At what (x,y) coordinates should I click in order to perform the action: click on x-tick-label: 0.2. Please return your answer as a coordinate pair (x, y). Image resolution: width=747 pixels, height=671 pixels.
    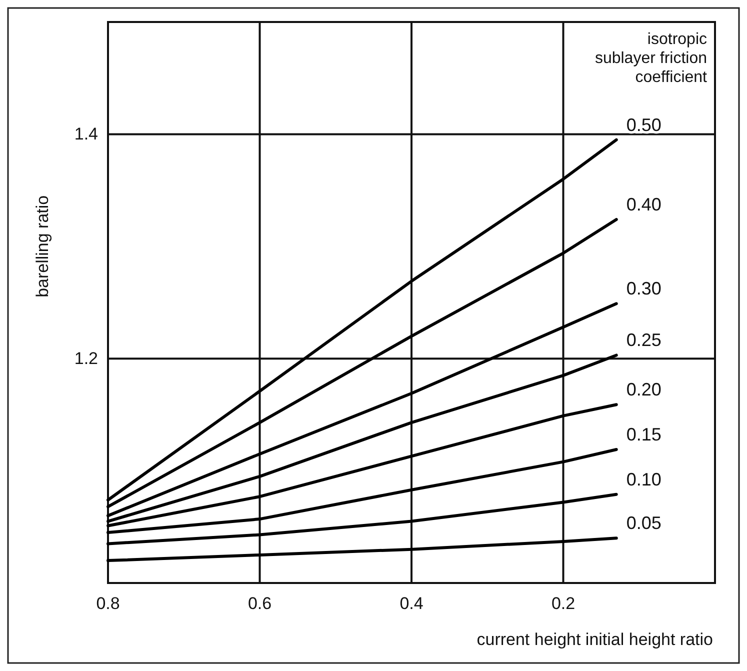
    Looking at the image, I should click on (563, 604).